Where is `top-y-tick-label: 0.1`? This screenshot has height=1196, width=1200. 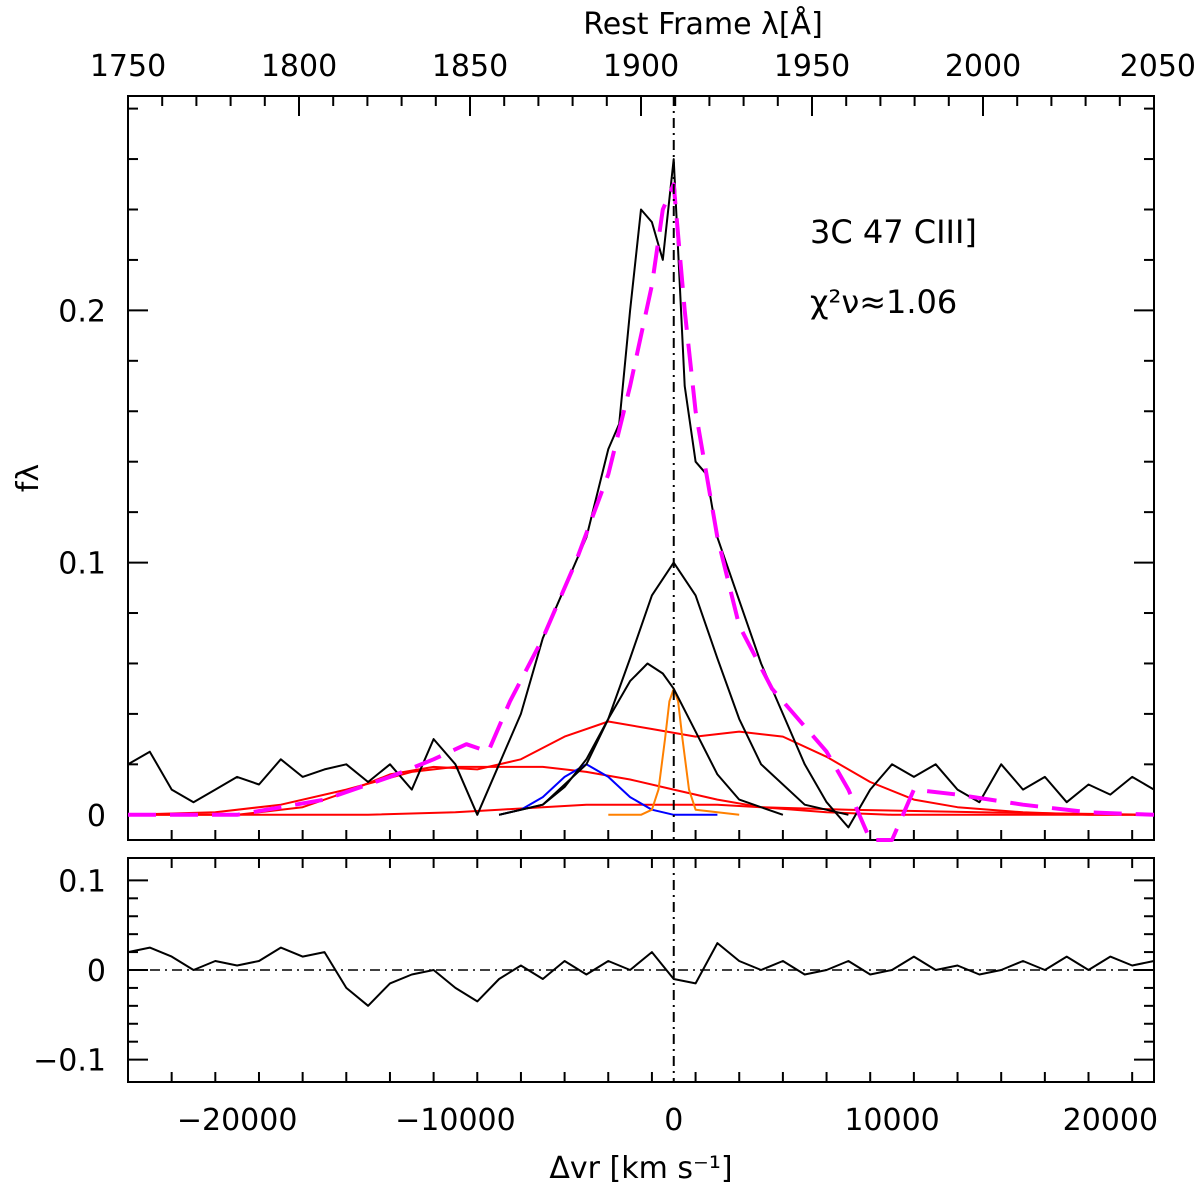
top-y-tick-label: 0.1 is located at coordinates (82, 564).